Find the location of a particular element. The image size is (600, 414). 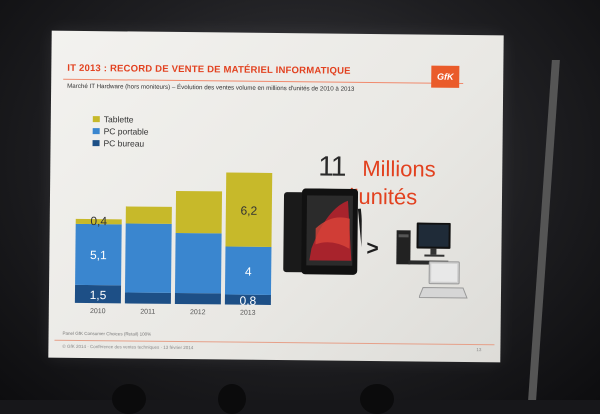

highlight-word: Millions is located at coordinates (399, 168).